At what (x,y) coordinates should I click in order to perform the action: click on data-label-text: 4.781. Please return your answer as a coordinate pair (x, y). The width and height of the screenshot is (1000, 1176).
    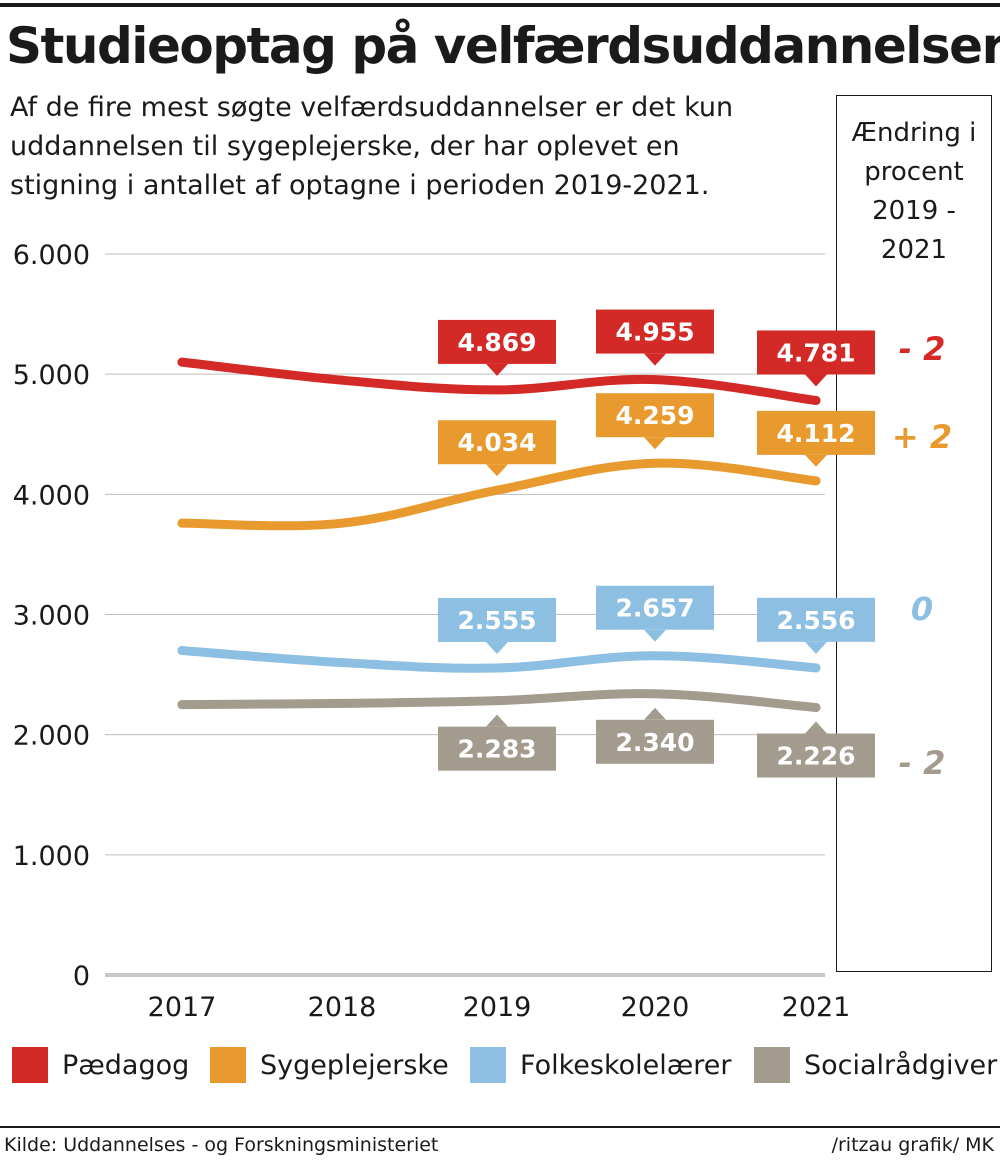
    Looking at the image, I should click on (815, 352).